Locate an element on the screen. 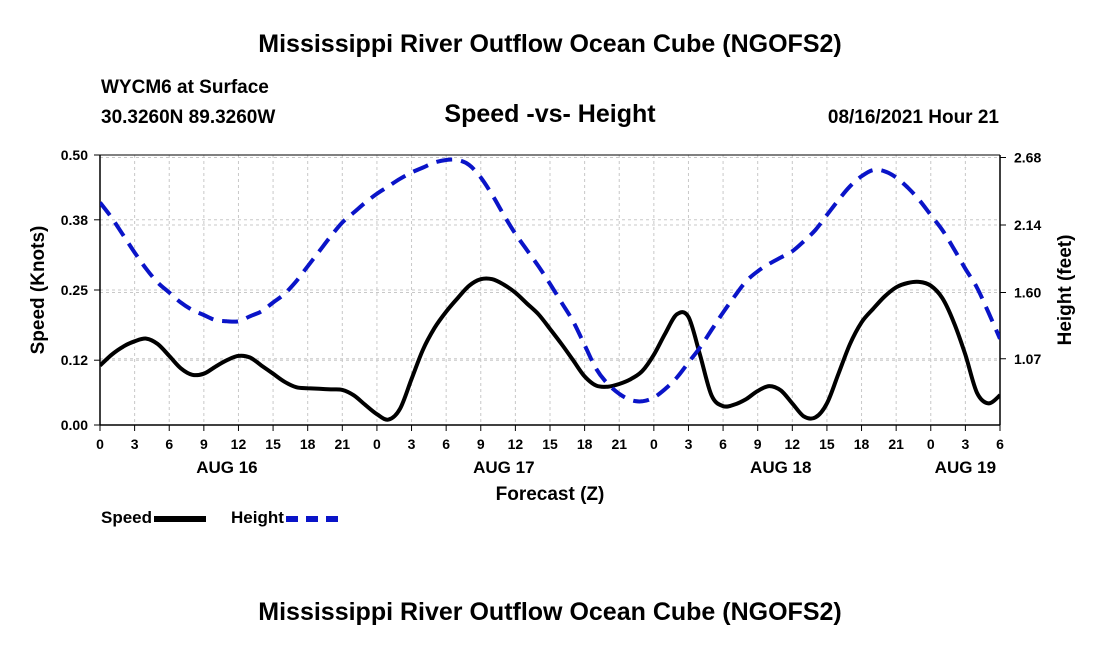 This screenshot has width=1100, height=650. legend-height-label: Height is located at coordinates (257, 517).